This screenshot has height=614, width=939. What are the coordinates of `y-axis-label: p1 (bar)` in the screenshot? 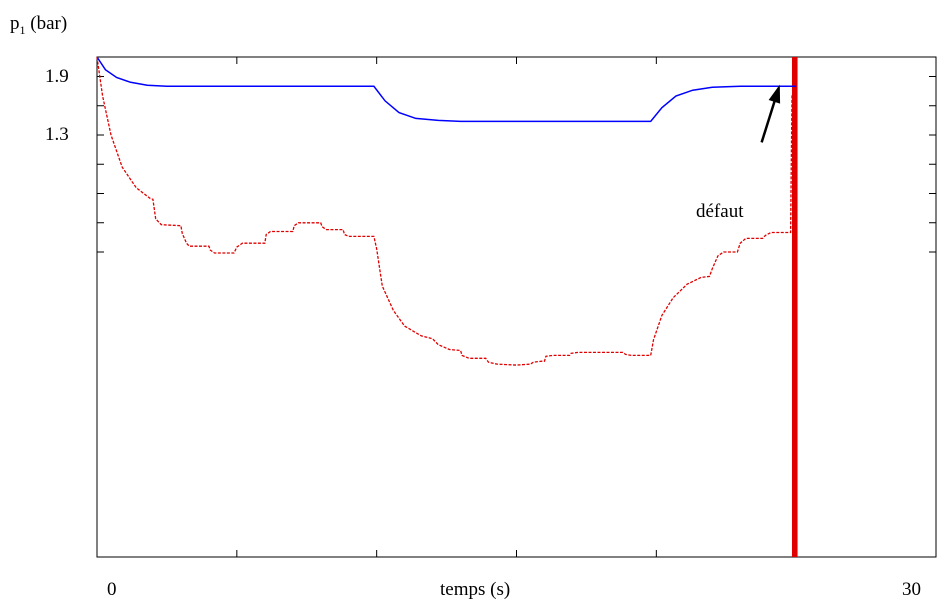 It's located at (38, 25).